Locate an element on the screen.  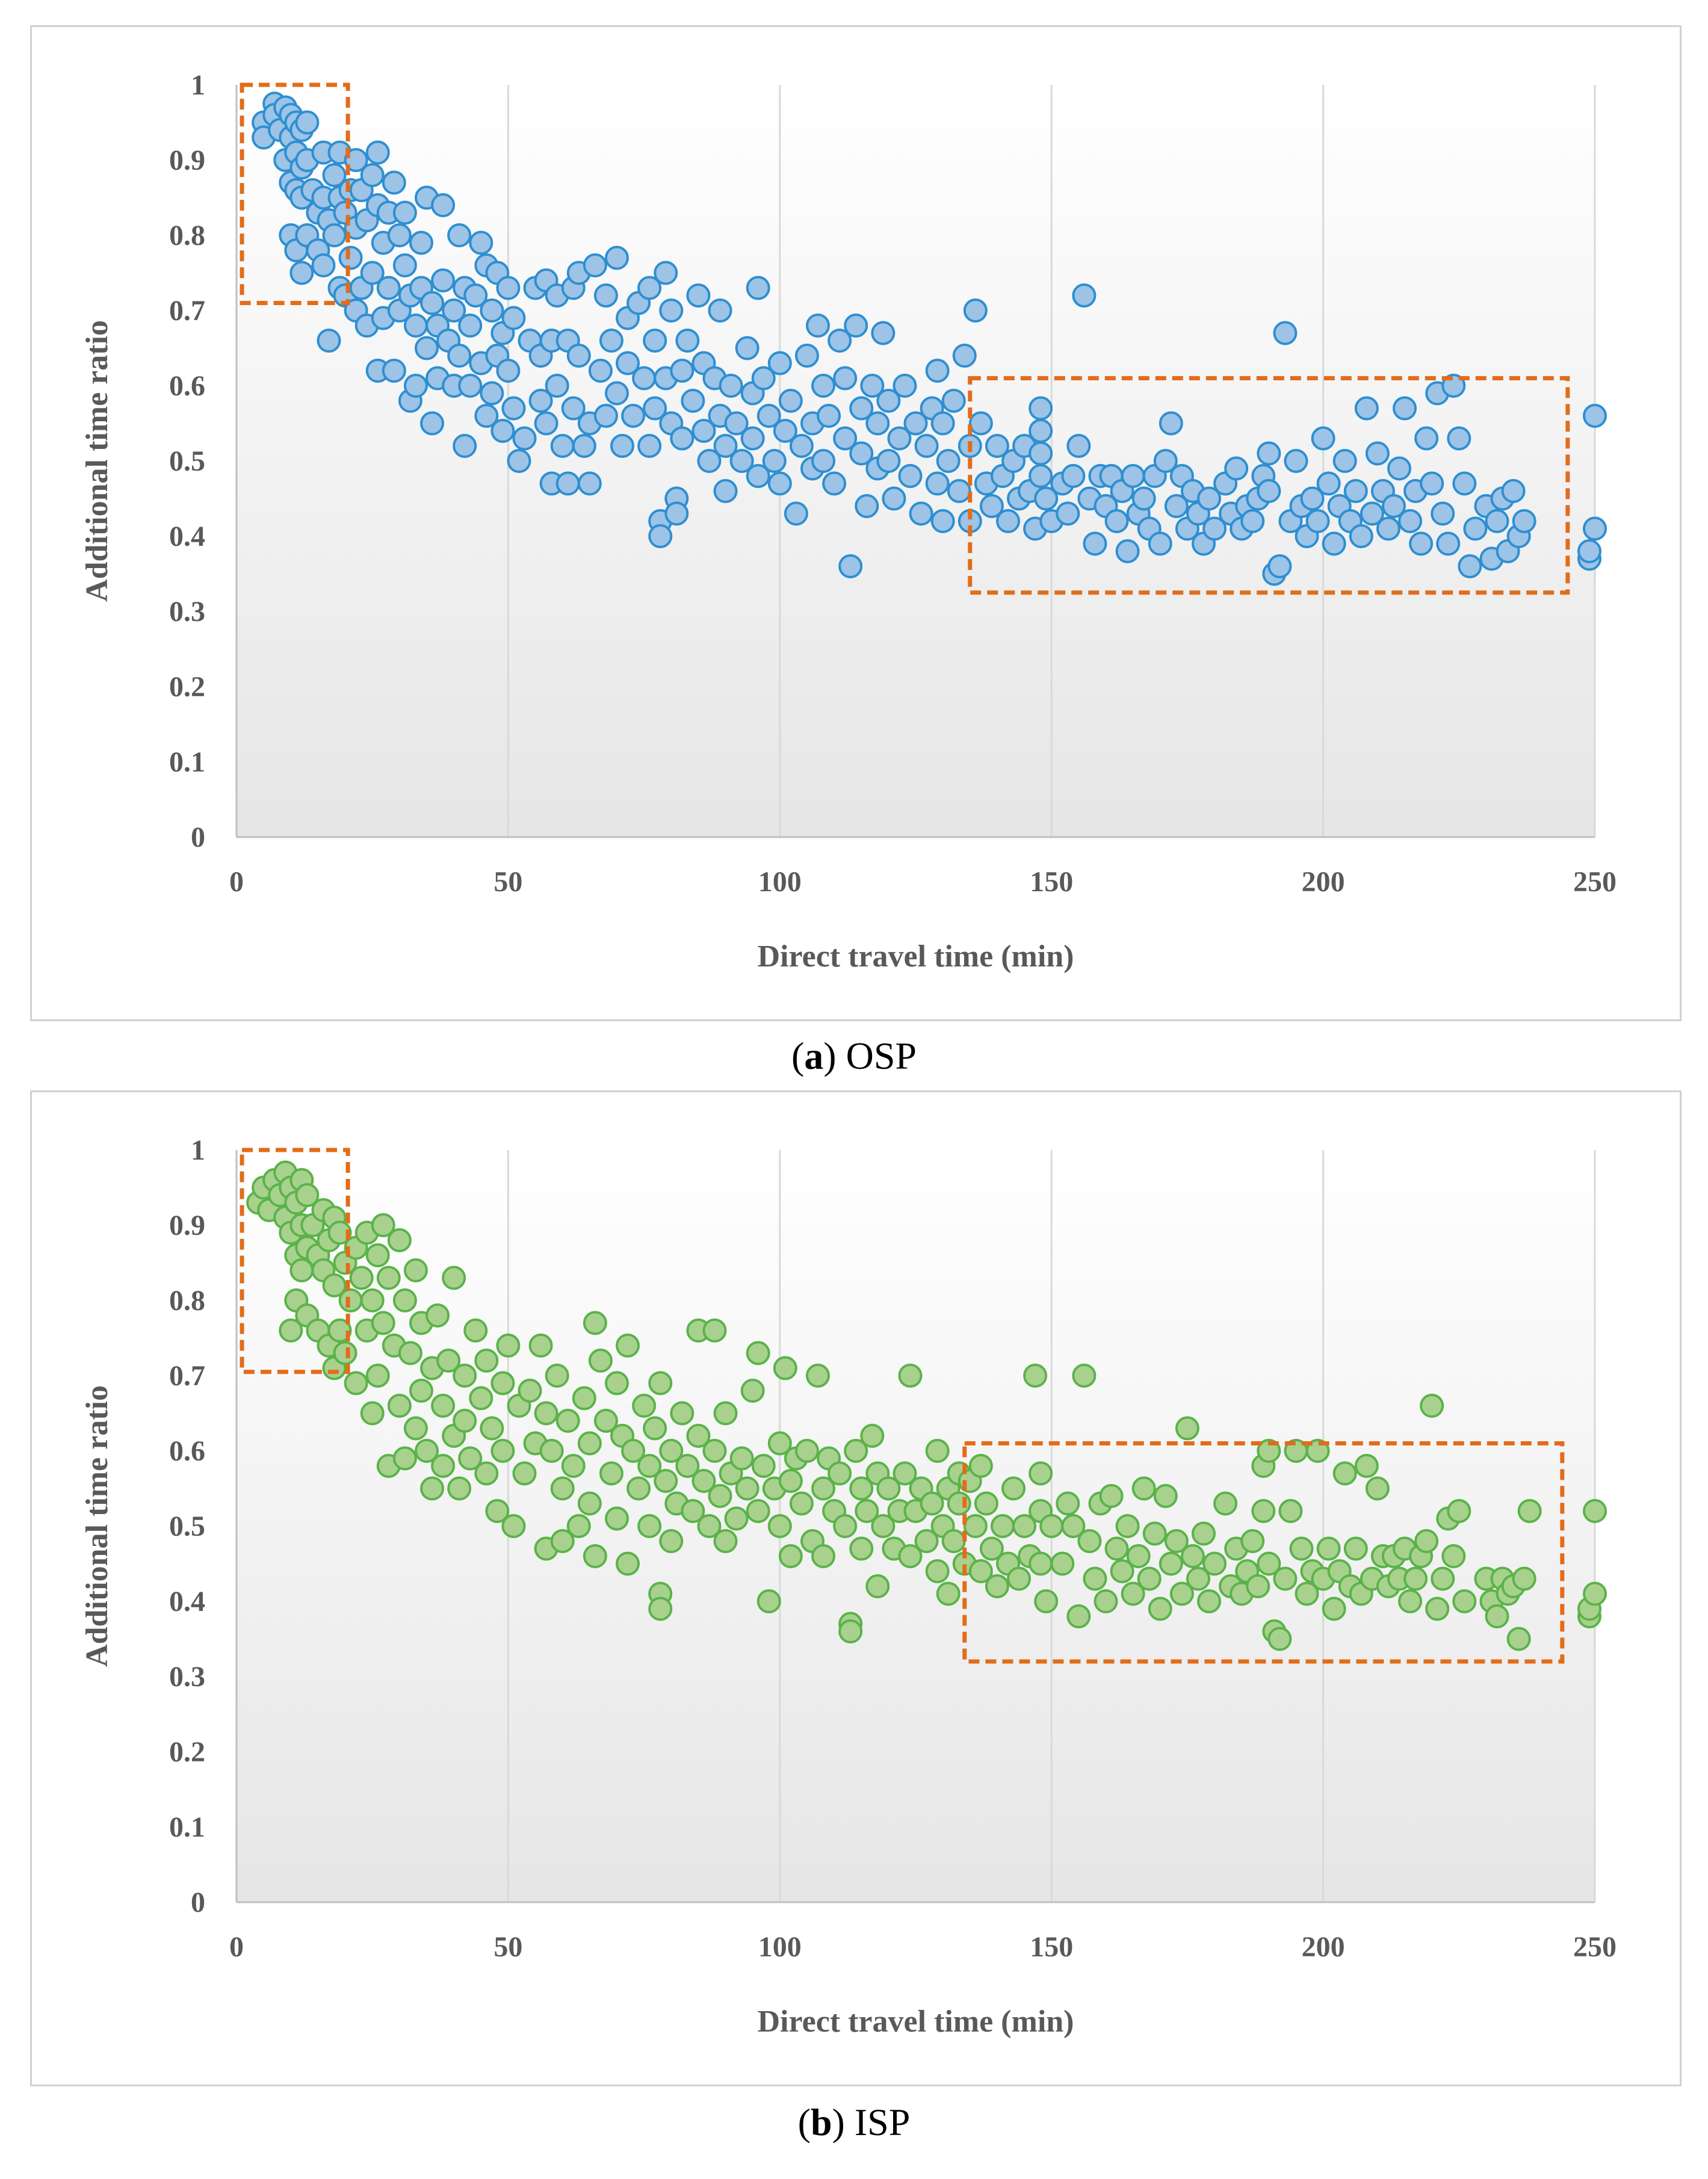
caption-label: b is located at coordinates (821, 2122).